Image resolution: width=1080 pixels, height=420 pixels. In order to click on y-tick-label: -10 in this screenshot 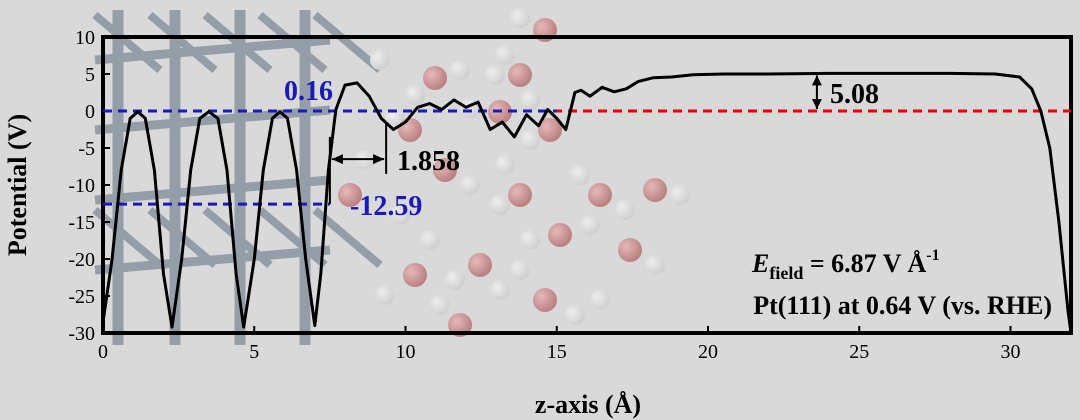, I will do `click(81, 186)`.